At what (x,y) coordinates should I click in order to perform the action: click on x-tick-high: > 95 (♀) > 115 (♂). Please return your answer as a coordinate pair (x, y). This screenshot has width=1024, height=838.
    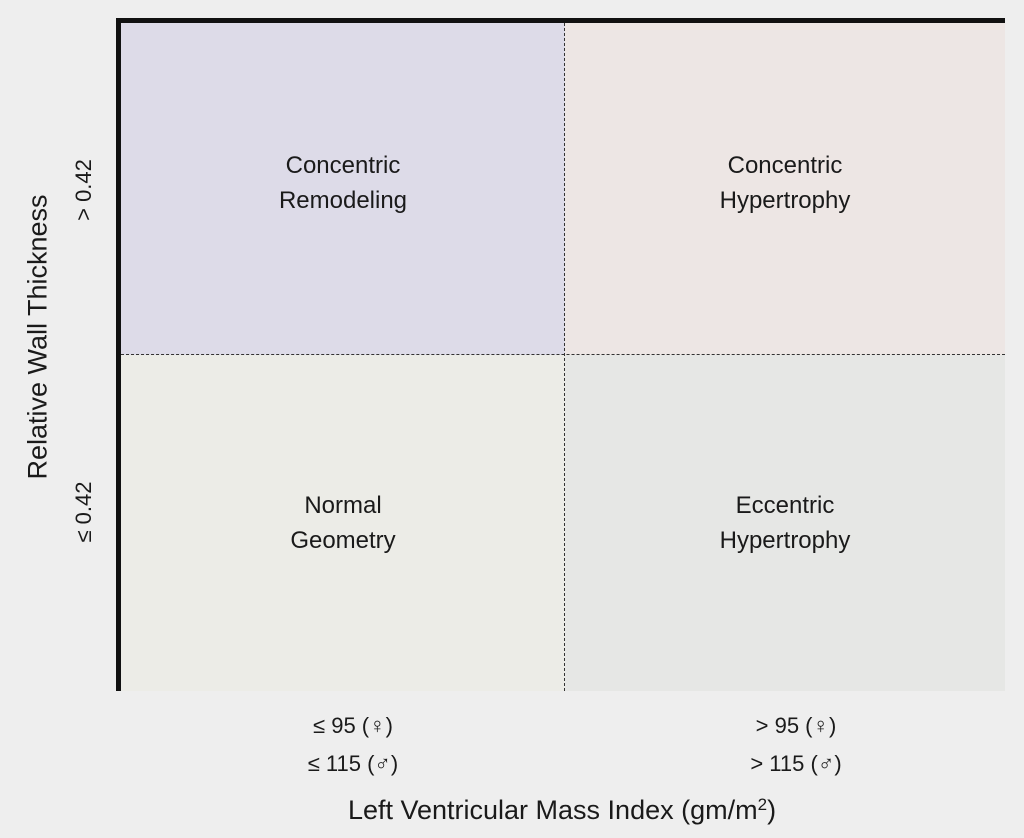
    Looking at the image, I should click on (795, 745).